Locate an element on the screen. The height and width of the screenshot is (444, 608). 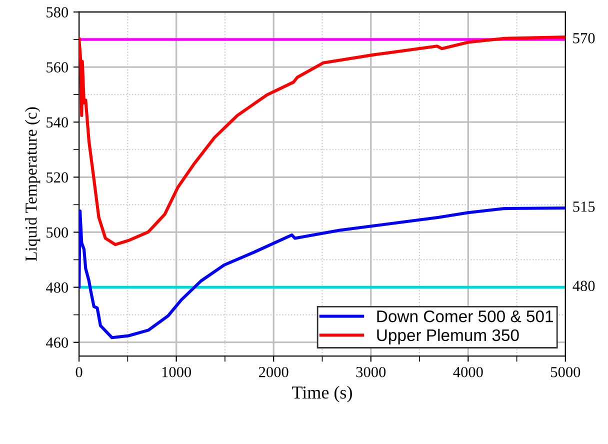
y-tick-label: 540 is located at coordinates (57, 122).